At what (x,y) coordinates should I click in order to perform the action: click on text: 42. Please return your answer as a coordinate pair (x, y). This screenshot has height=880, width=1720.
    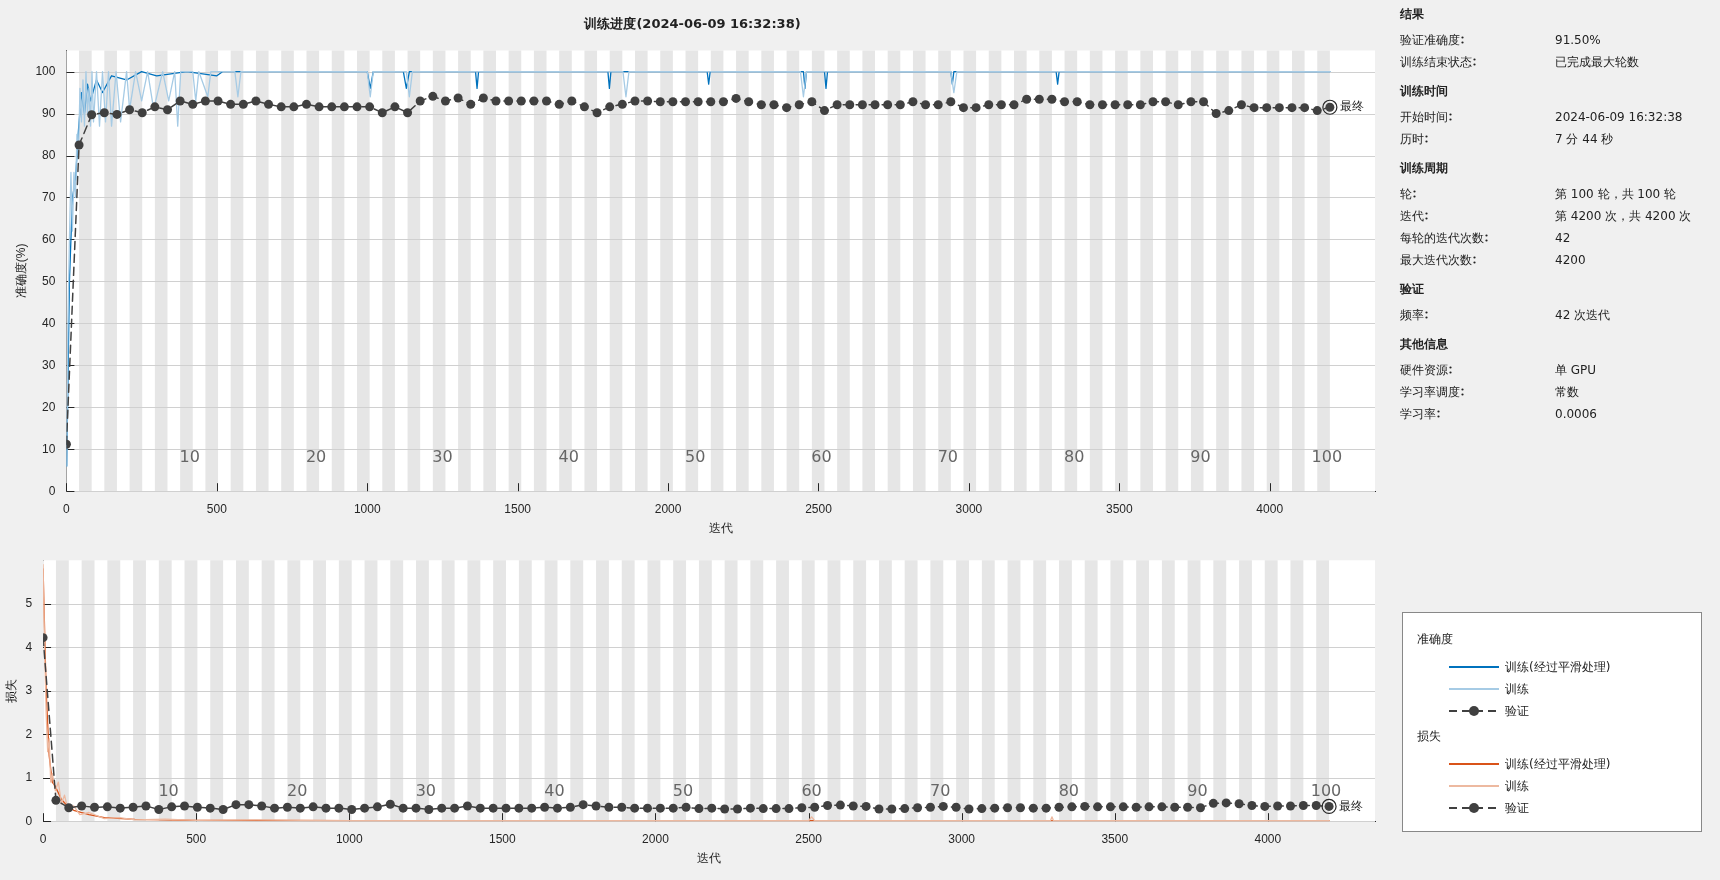
    Looking at the image, I should click on (1563, 238).